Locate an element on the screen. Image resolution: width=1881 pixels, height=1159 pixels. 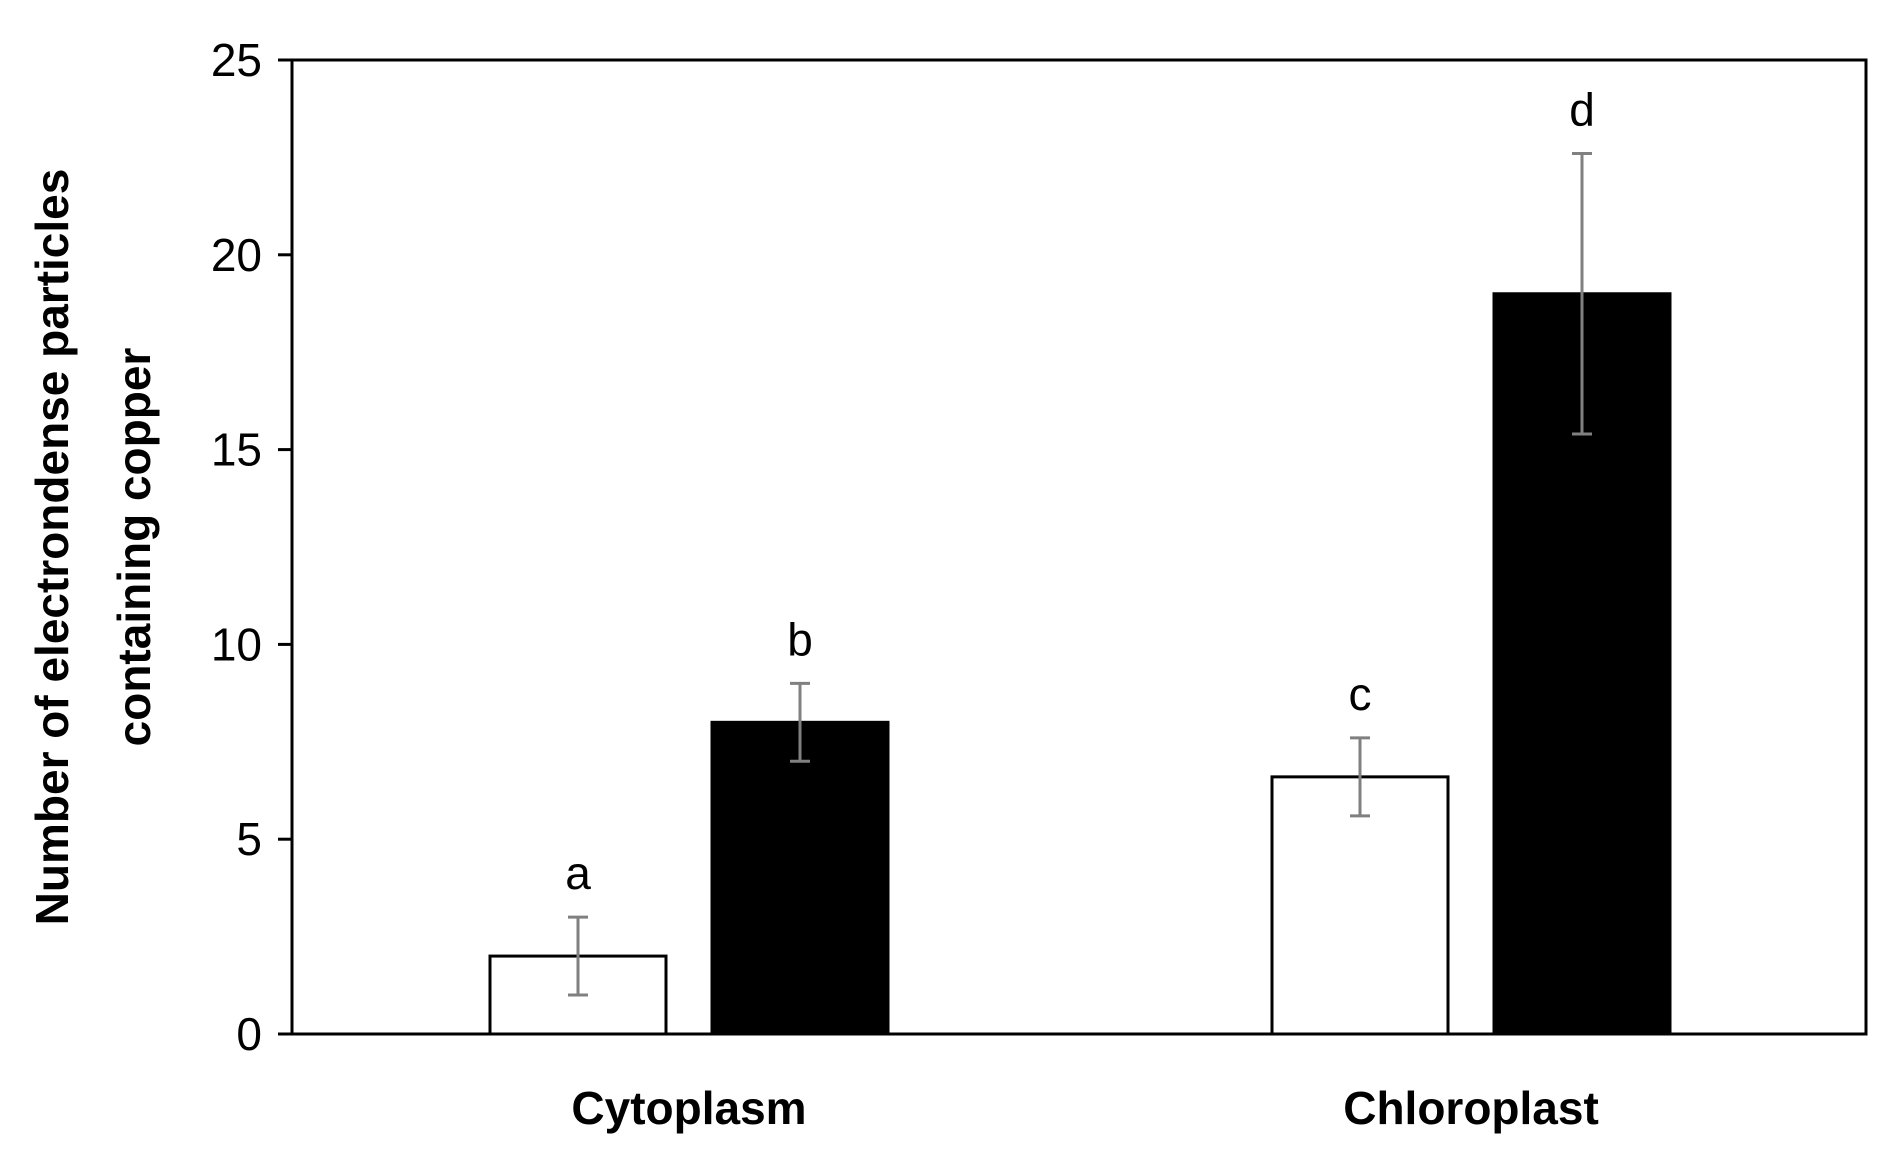
x-category-label: Chloroplast is located at coordinates (1471, 1108).